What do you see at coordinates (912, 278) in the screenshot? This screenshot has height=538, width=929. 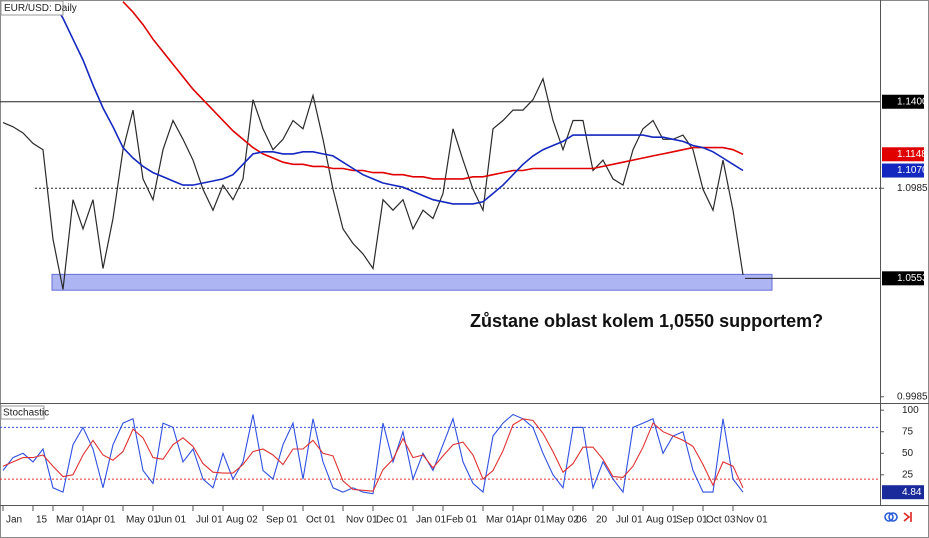 I see `price-box-label: 1.0553` at bounding box center [912, 278].